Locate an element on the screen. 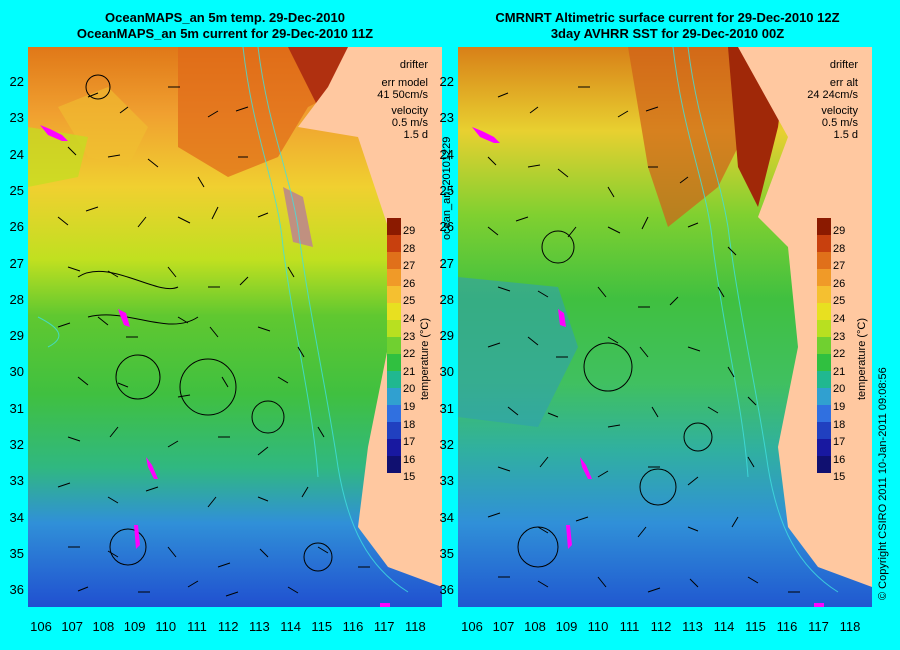  left-legend-velocity: velocity is located at coordinates (409, 111).